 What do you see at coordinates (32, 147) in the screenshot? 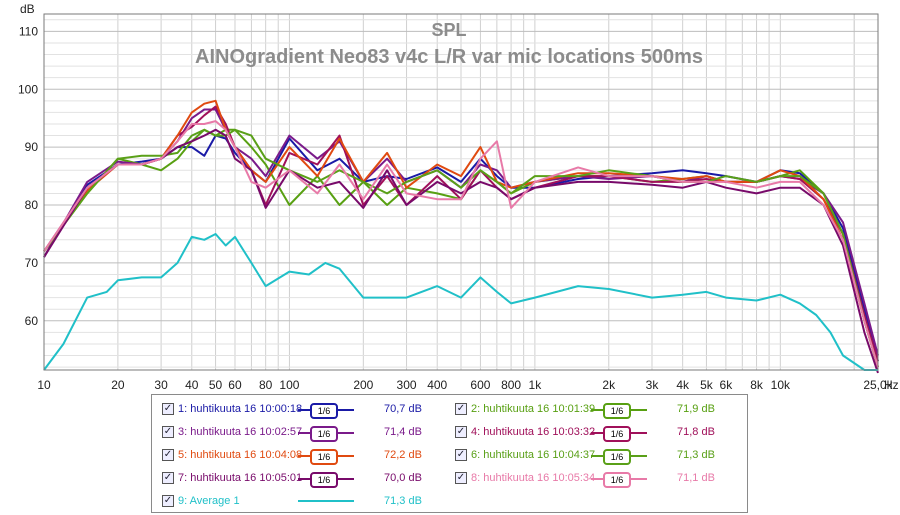
I see `y-tick-label: 90` at bounding box center [32, 147].